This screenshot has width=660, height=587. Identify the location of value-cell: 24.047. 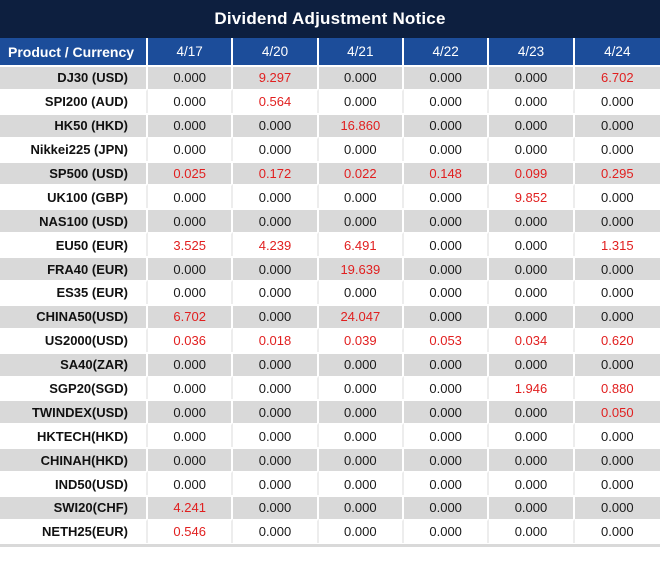
(361, 315).